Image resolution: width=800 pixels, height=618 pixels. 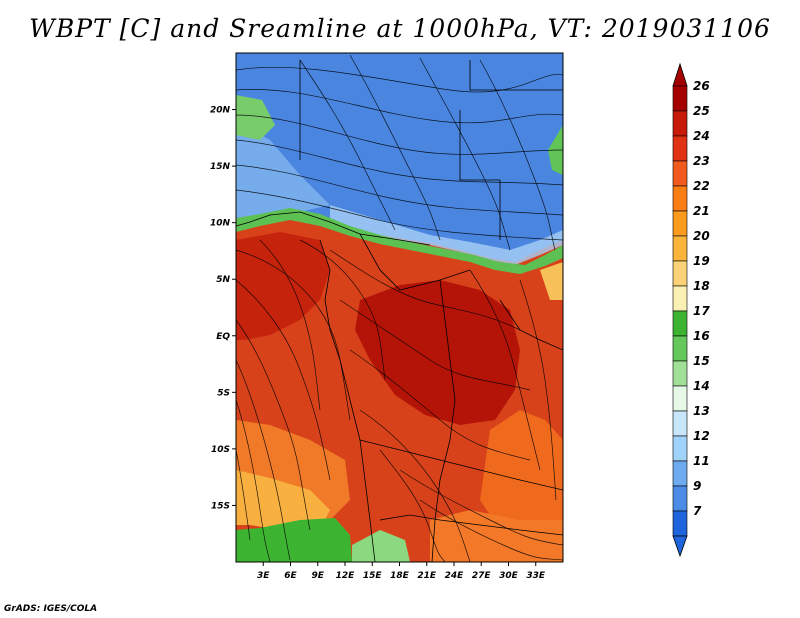 I want to click on longitude-axis: 3E 6E 9E 12E 15E 18E 21E 24E 27E 30E 33E, so click(x=401, y=571).